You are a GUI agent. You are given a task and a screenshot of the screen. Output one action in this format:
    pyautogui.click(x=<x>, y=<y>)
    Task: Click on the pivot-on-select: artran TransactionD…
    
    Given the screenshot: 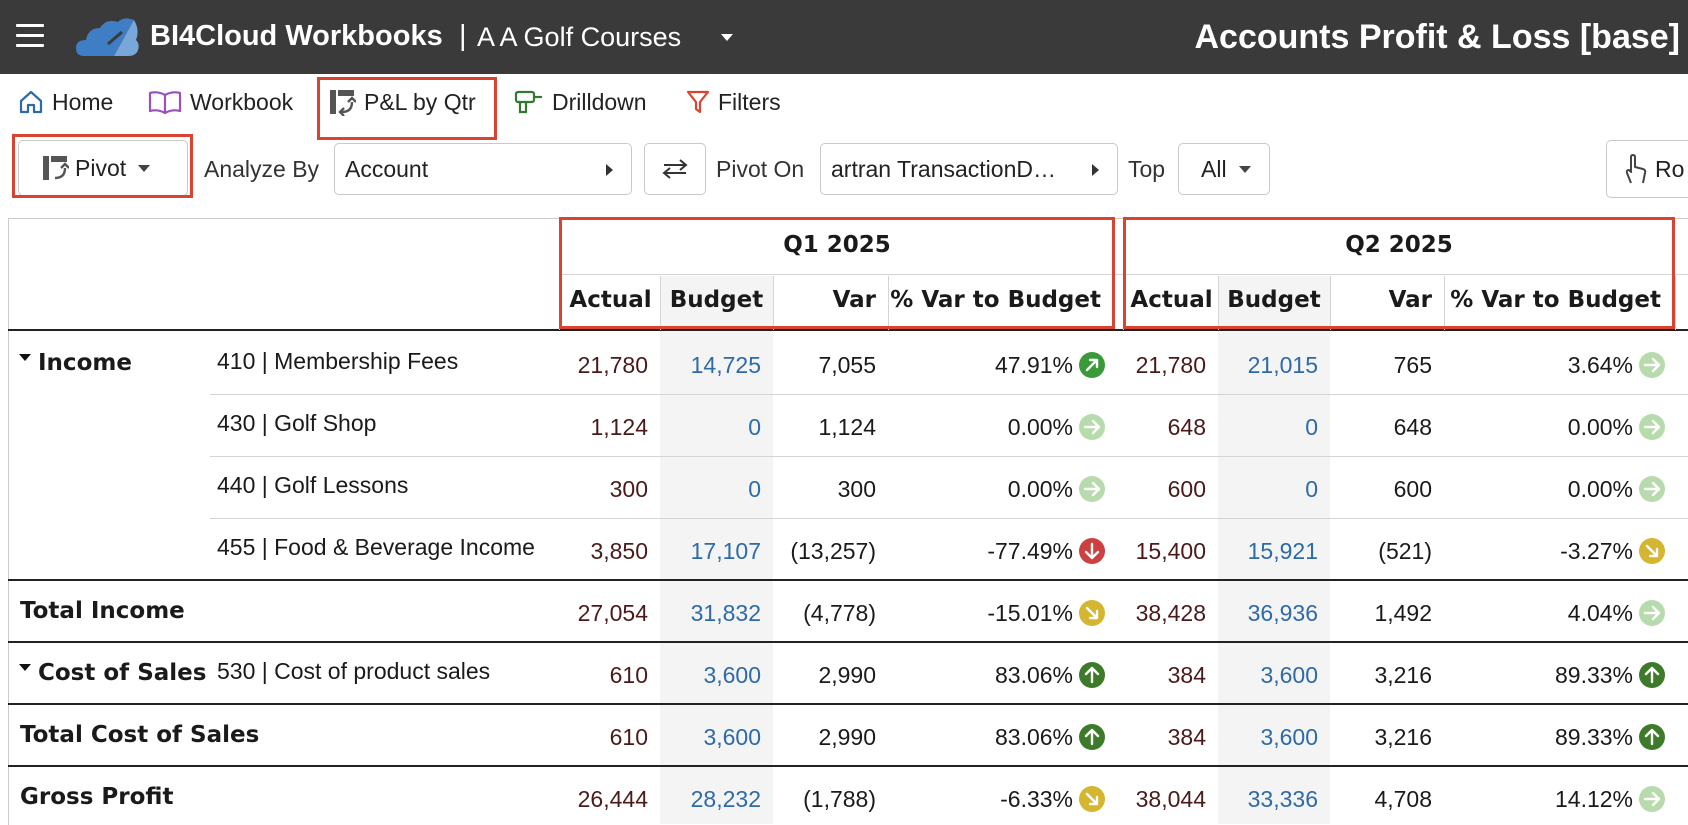 What is the action you would take?
    pyautogui.click(x=969, y=169)
    